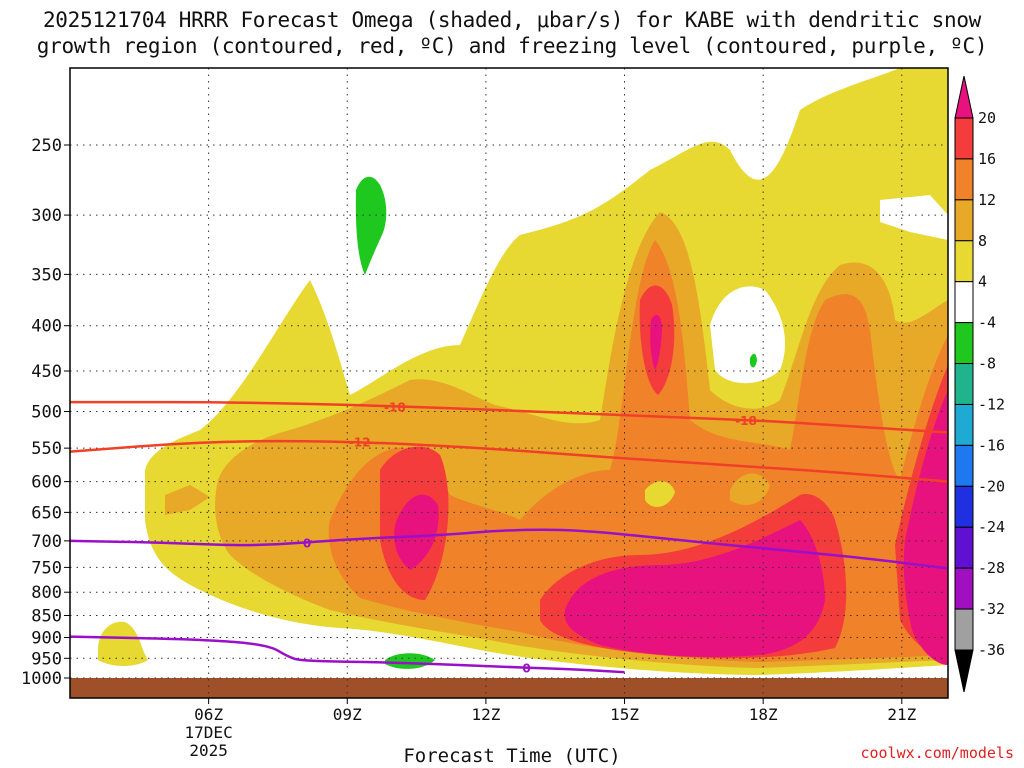 The width and height of the screenshot is (1024, 768). Describe the element at coordinates (46, 593) in the screenshot. I see `y-tick-label-800: 800` at that location.